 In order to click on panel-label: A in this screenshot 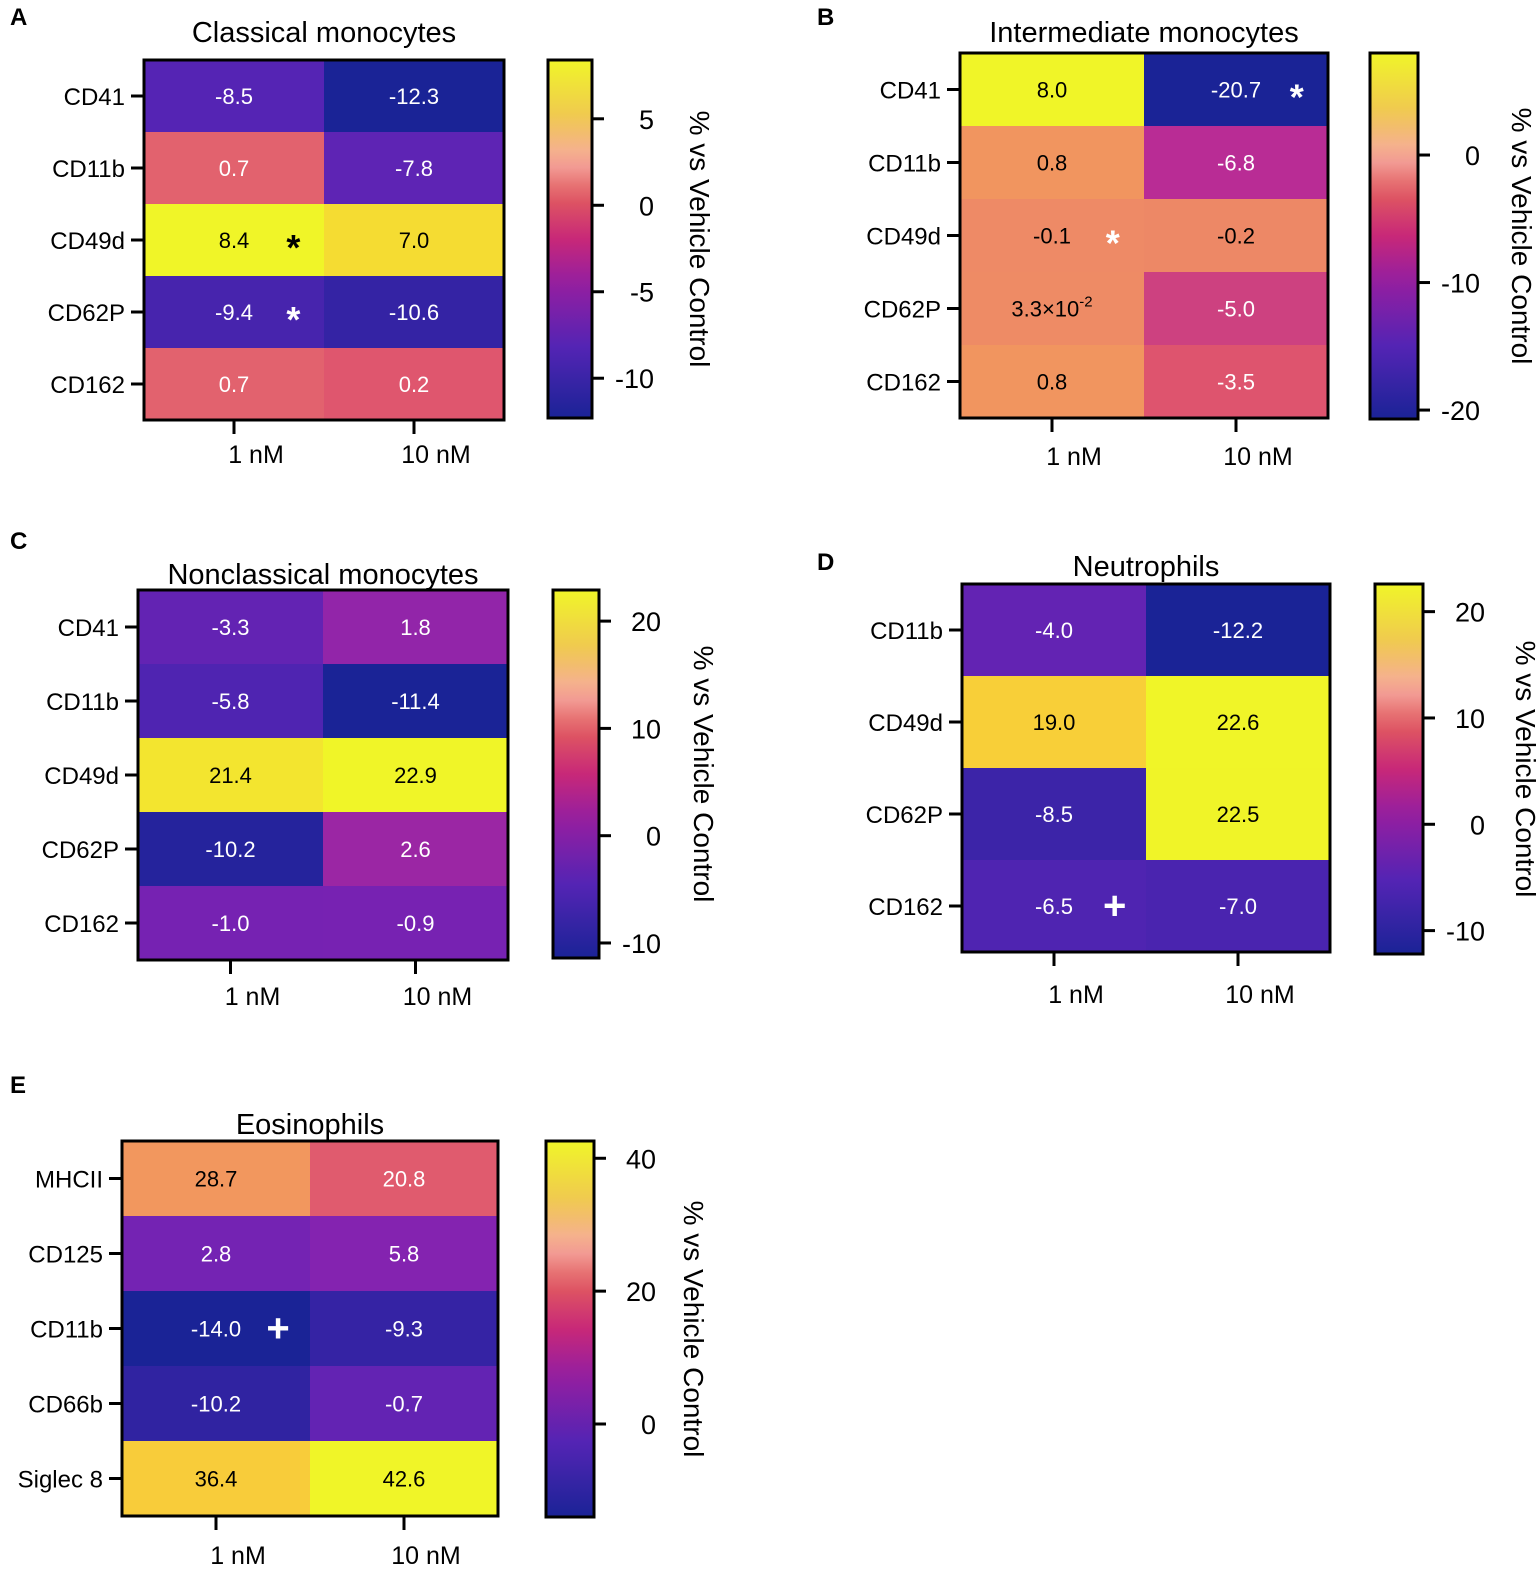, I will do `click(18, 17)`.